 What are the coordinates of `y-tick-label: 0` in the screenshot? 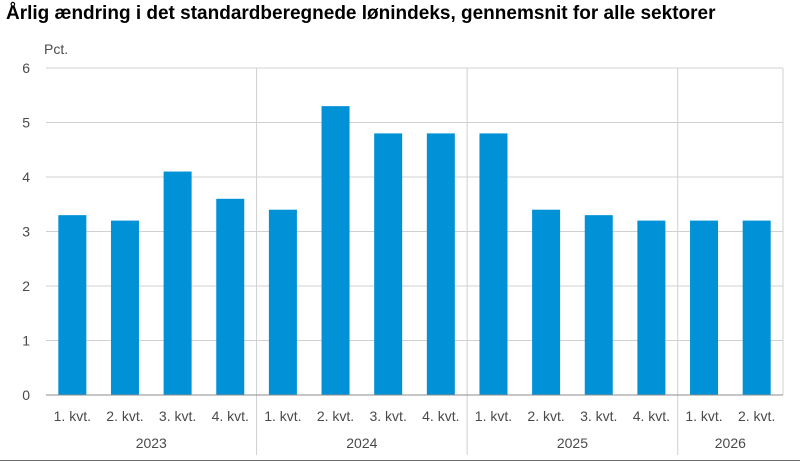 It's located at (26, 395).